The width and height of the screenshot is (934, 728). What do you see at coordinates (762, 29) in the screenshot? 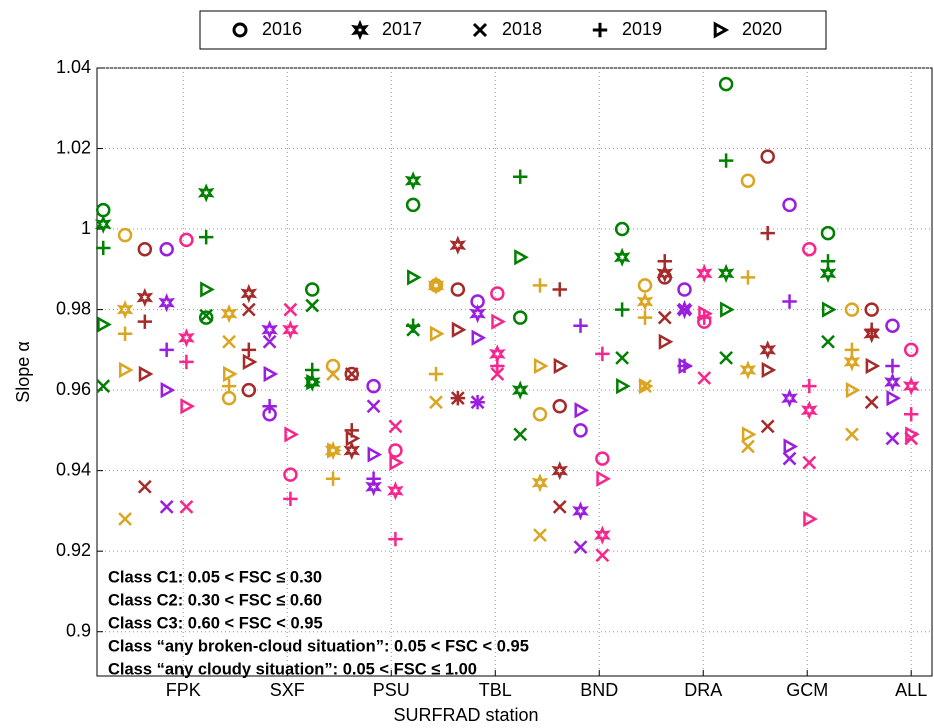
I see `legend-label: 2020` at bounding box center [762, 29].